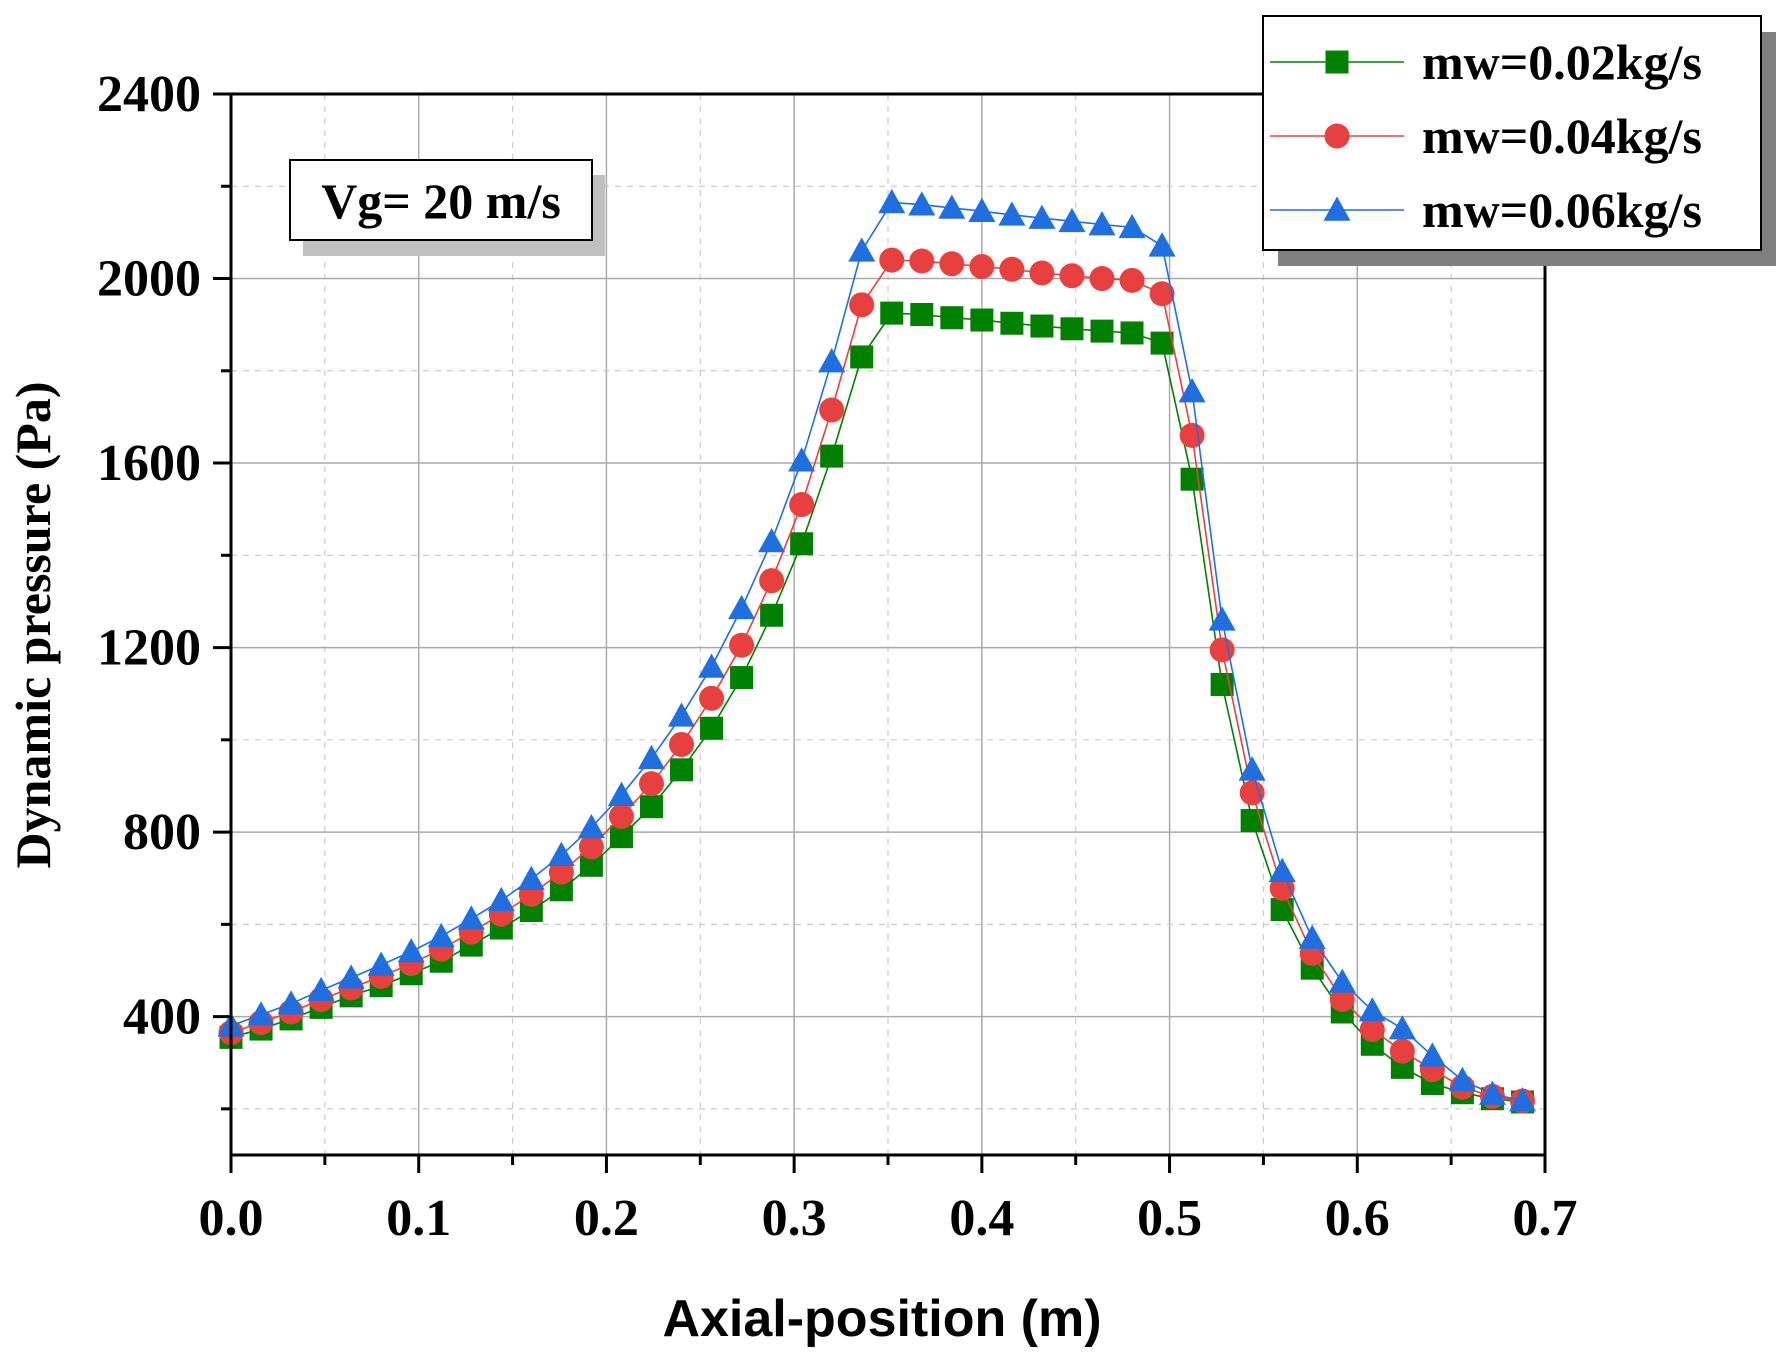  Describe the element at coordinates (447, 207) in the screenshot. I see `annotation-box: Vg= 20 m/s` at that location.